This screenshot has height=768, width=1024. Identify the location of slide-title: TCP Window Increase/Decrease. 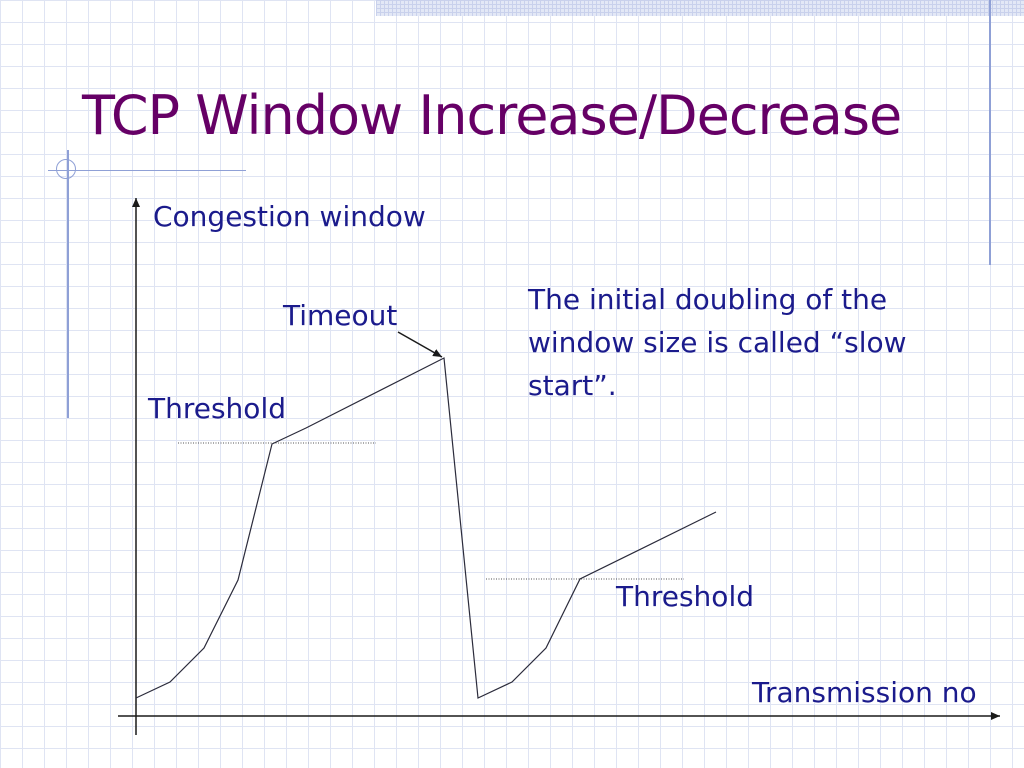
(492, 115).